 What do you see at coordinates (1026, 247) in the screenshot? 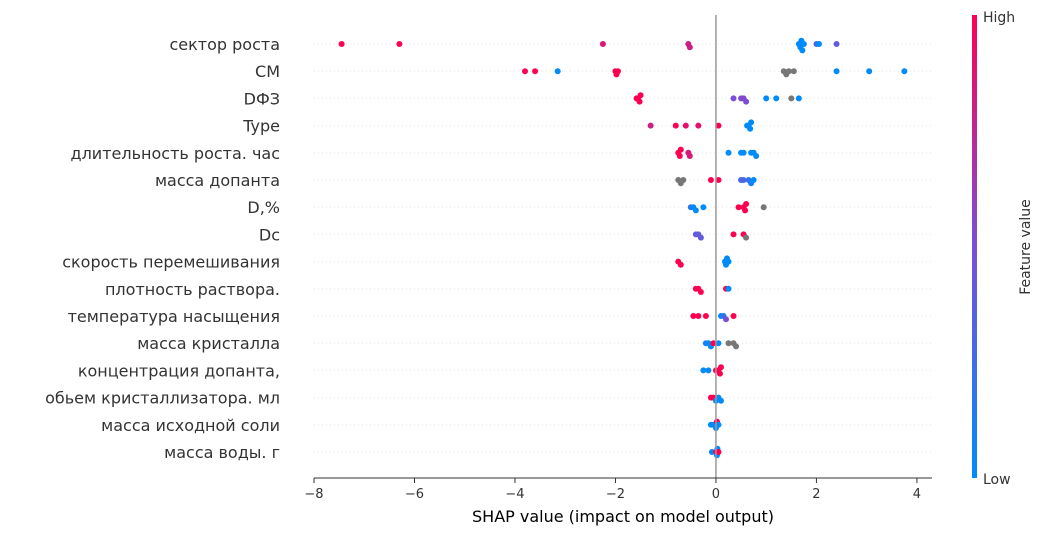
I see `colorbar-title: Feature value` at bounding box center [1026, 247].